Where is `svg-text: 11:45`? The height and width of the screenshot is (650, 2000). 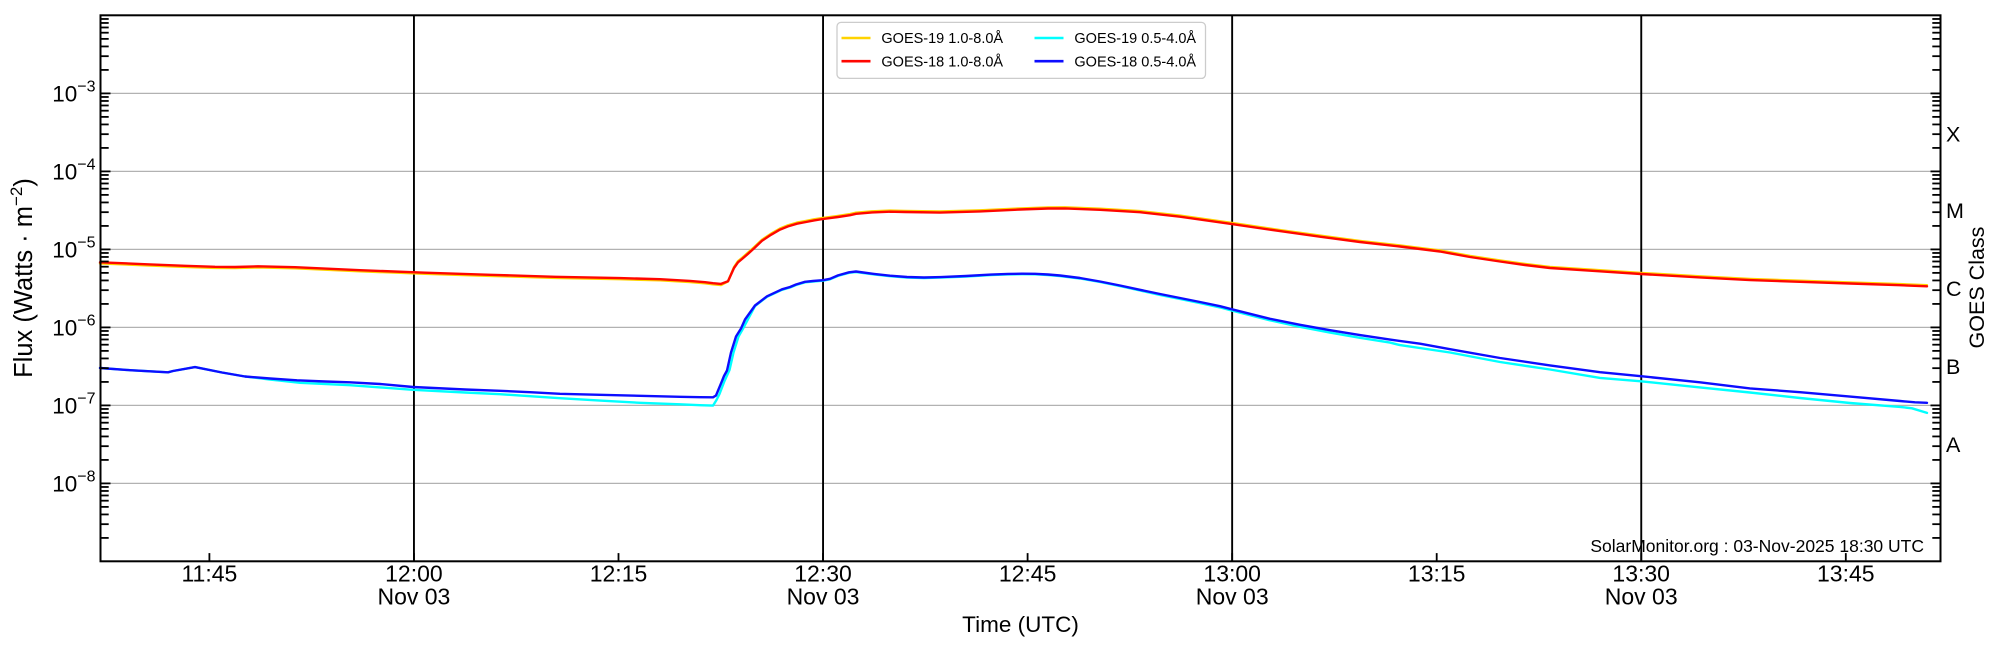
svg-text: 11:45 is located at coordinates (209, 574).